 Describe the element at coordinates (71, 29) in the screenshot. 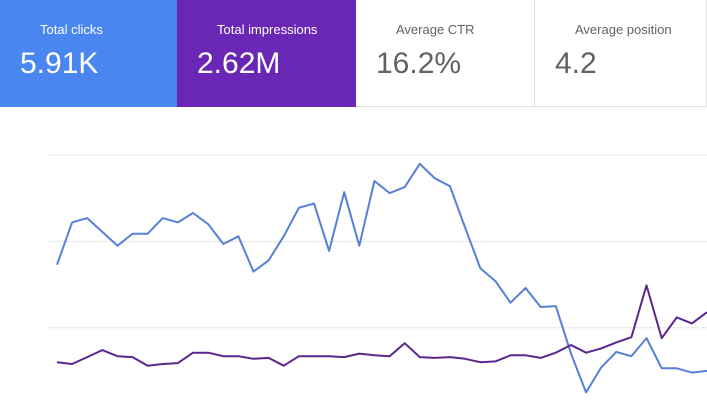

I see `metric-label: Total clicks` at that location.